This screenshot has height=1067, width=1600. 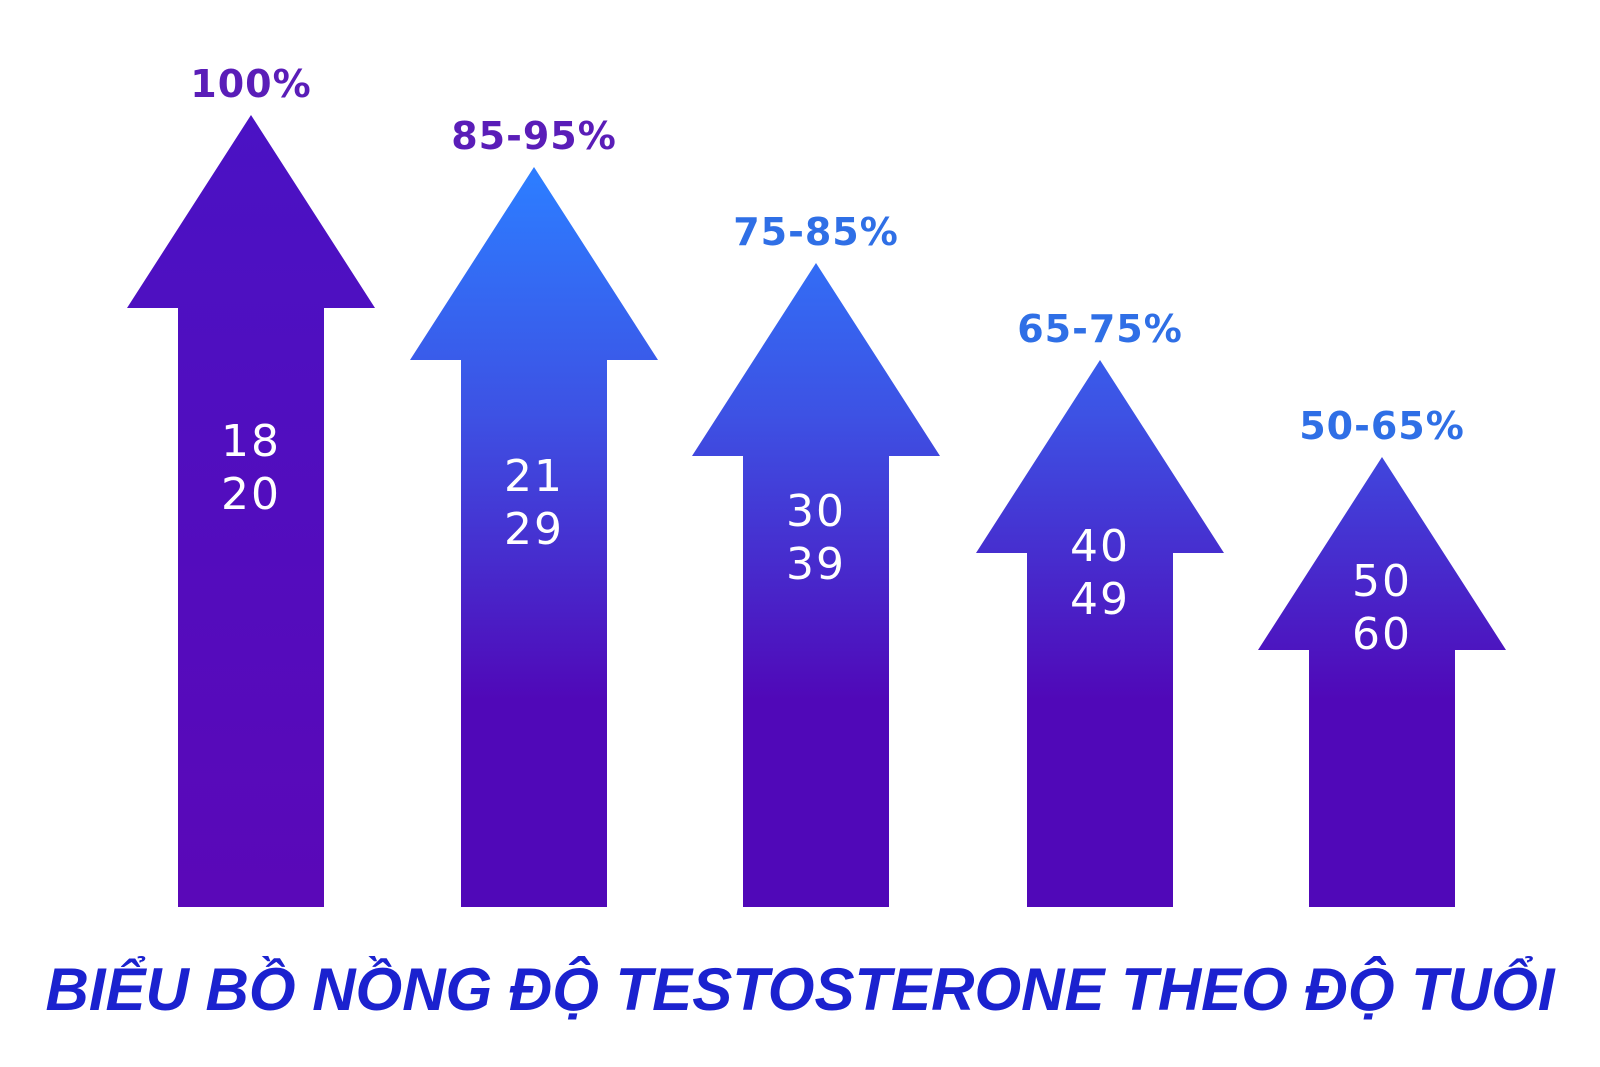 What do you see at coordinates (1100, 599) in the screenshot?
I see `age-label: 49` at bounding box center [1100, 599].